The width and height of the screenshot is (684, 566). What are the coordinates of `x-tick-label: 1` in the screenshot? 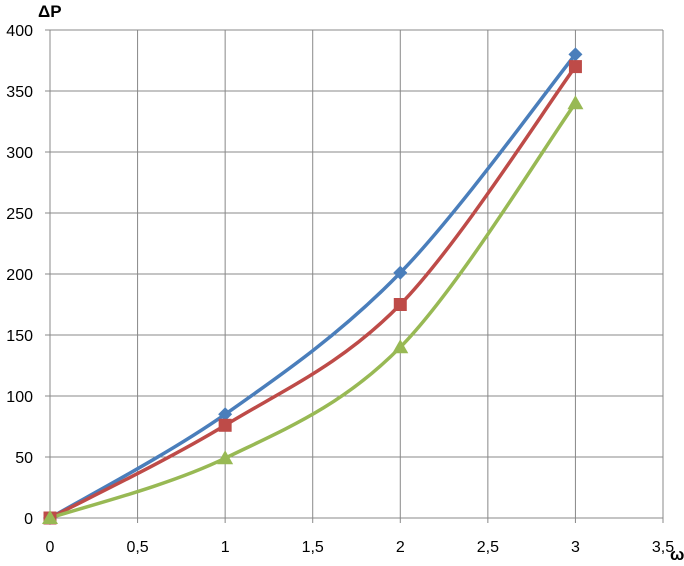 It's located at (225, 547).